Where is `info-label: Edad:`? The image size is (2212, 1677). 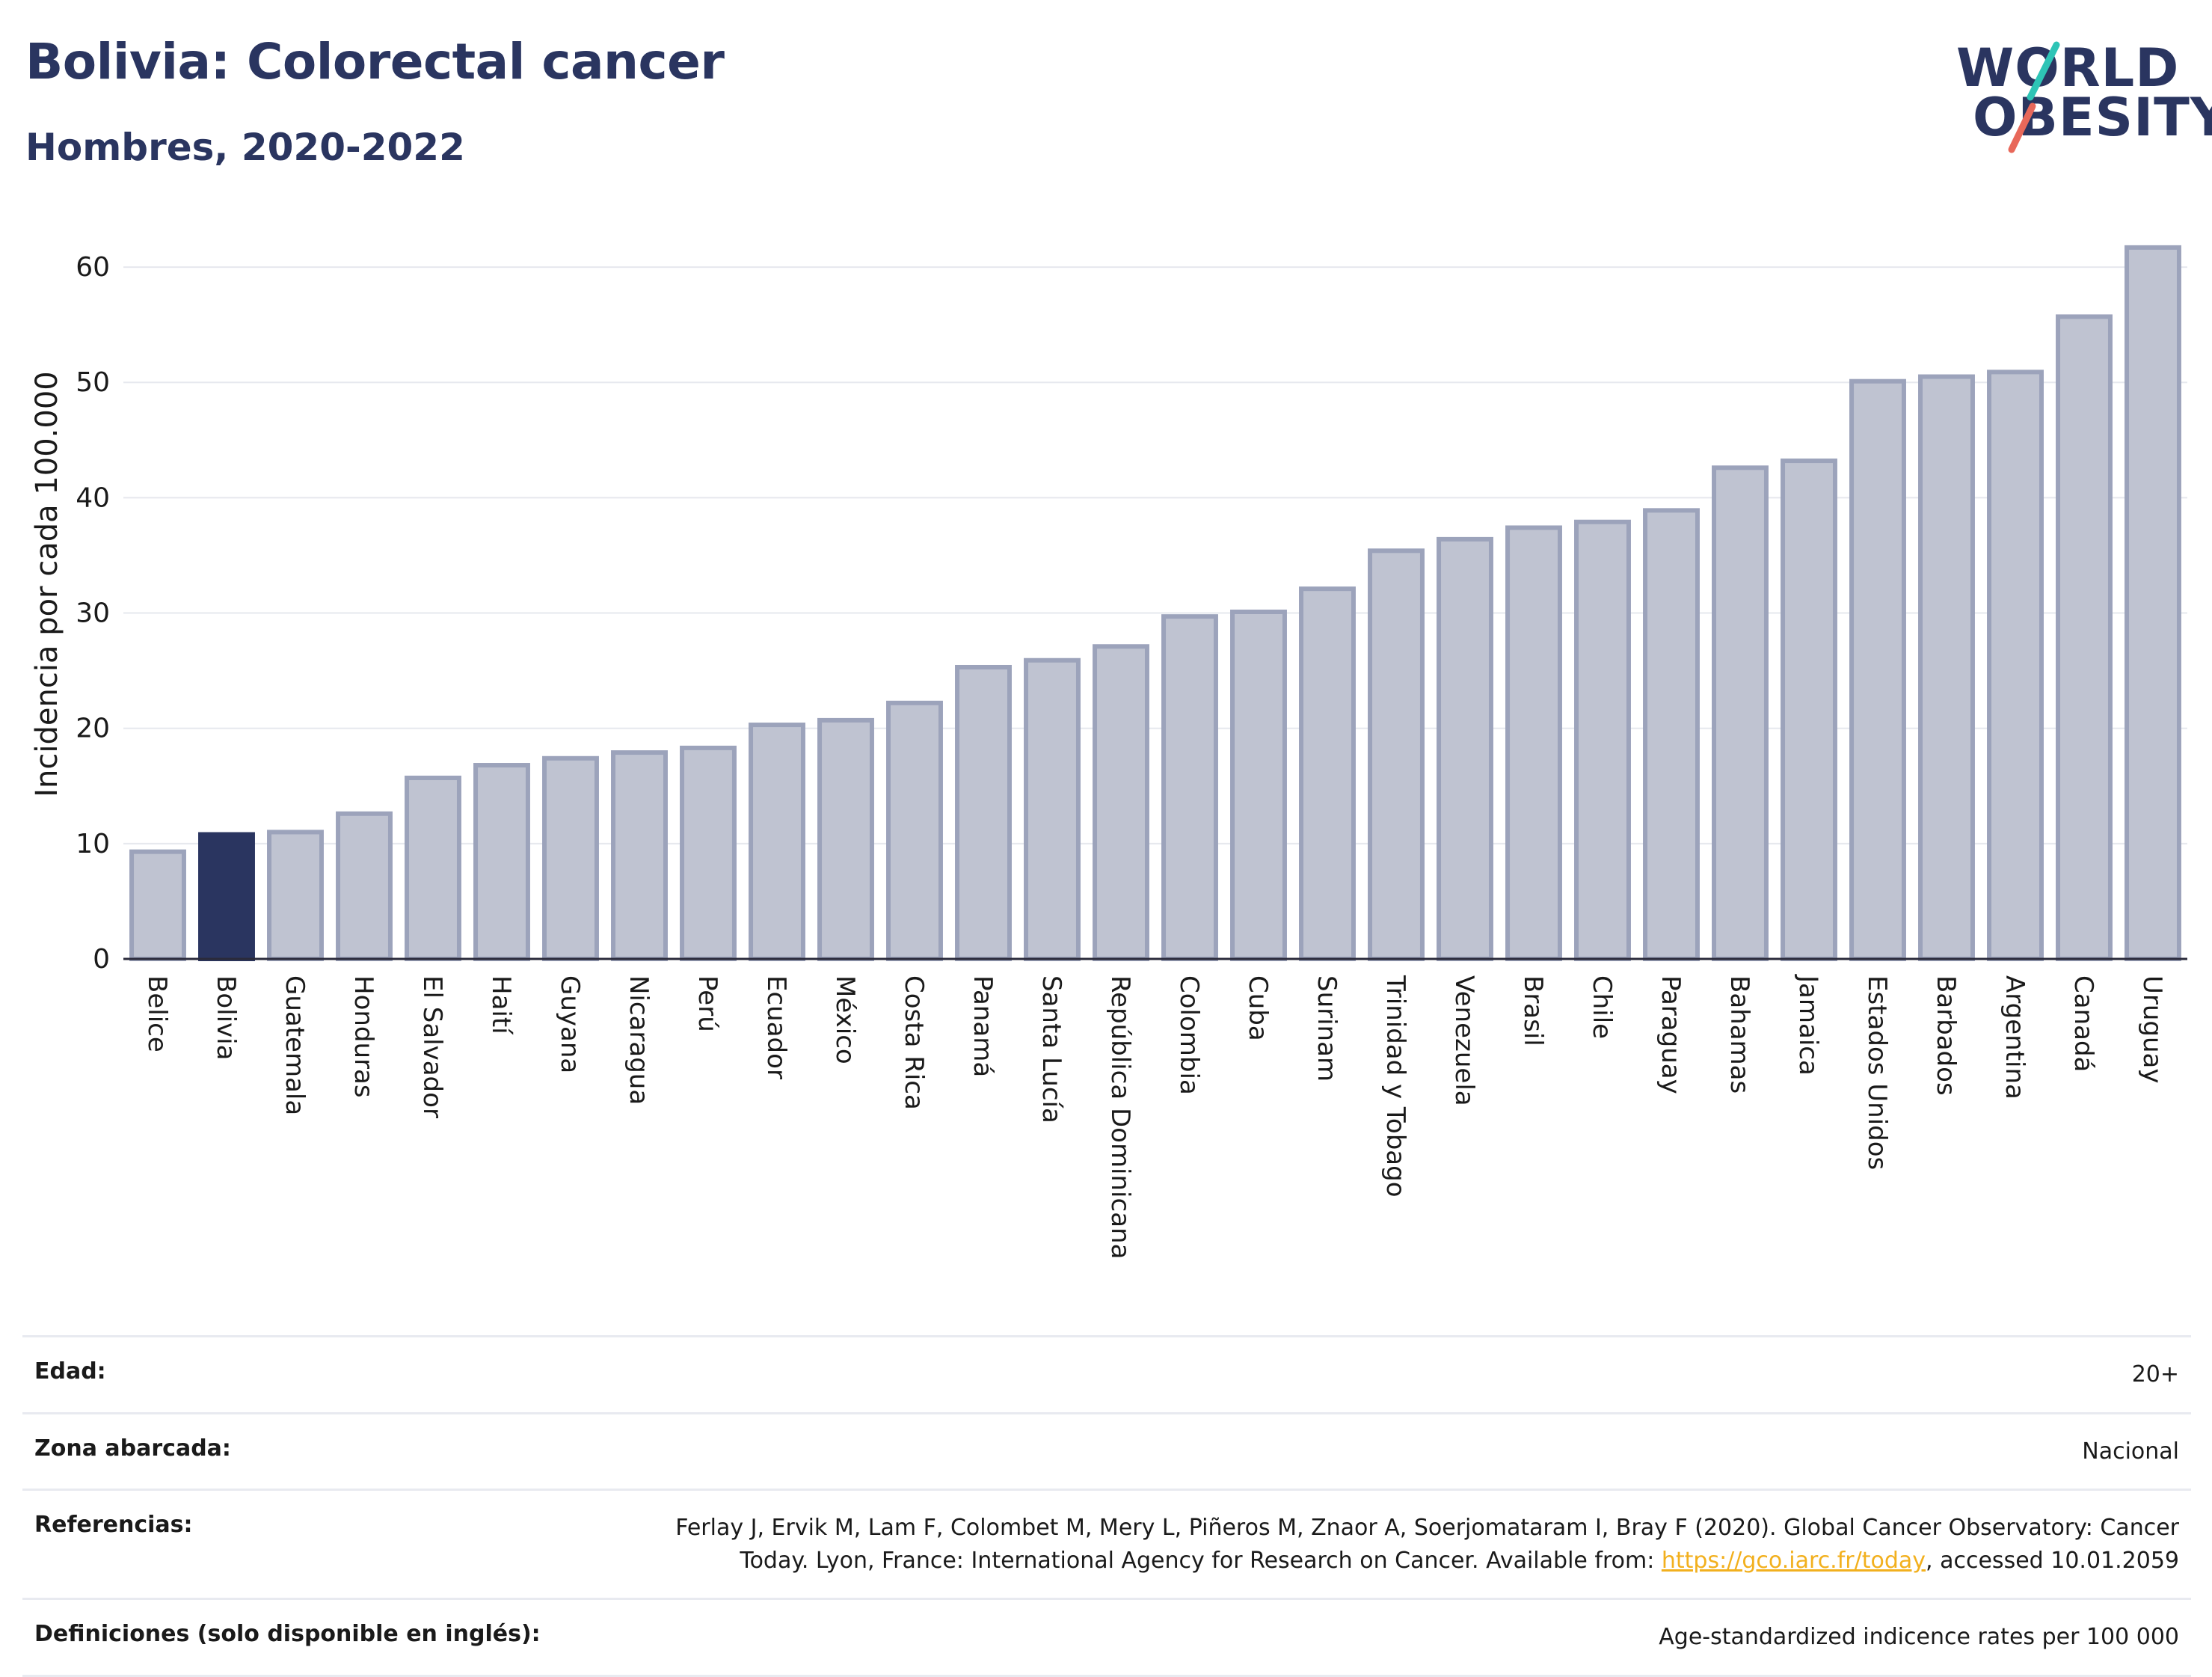 info-label: Edad: is located at coordinates (70, 1371).